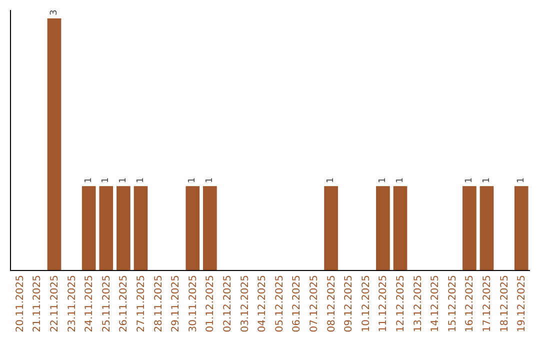  What do you see at coordinates (314, 303) in the screenshot?
I see `x-tick-label: 07.12.2025` at bounding box center [314, 303].